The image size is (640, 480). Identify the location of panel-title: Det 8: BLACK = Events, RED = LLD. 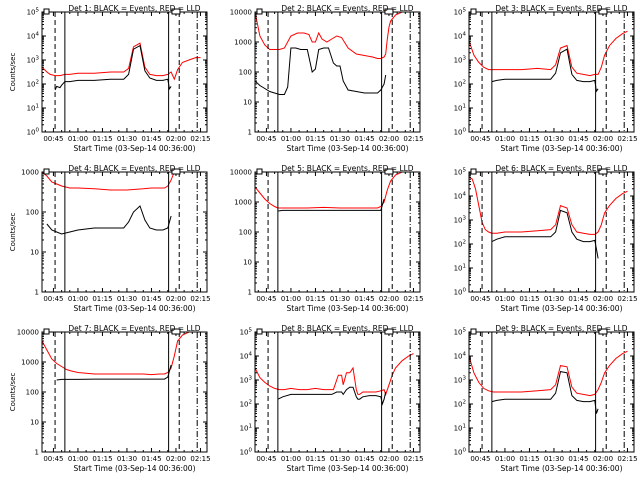
(347, 328).